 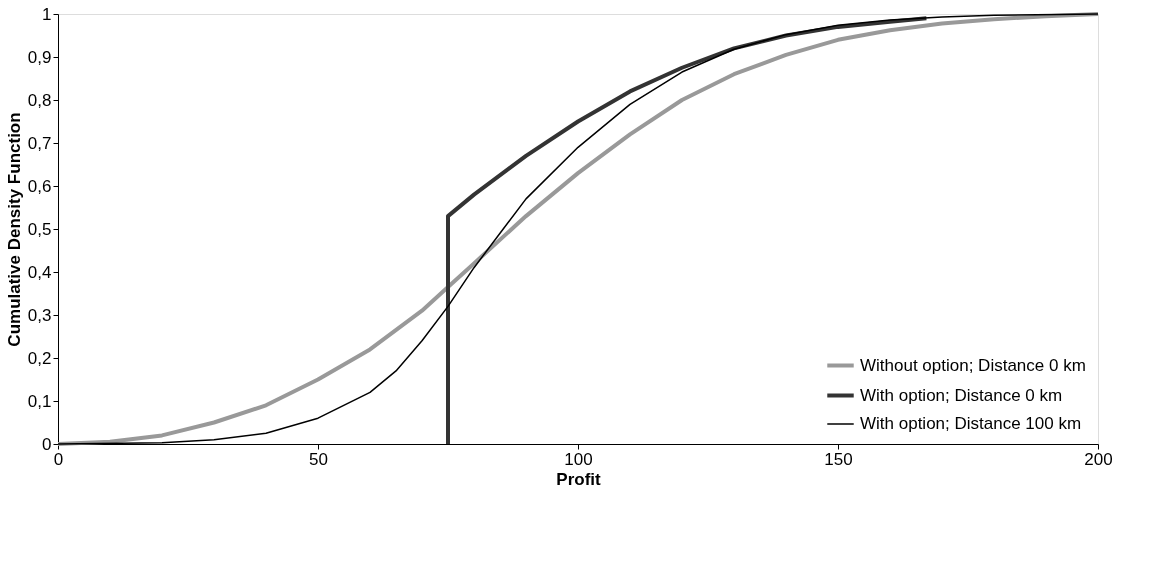 I want to click on x-tick-label: 150, so click(x=838, y=459).